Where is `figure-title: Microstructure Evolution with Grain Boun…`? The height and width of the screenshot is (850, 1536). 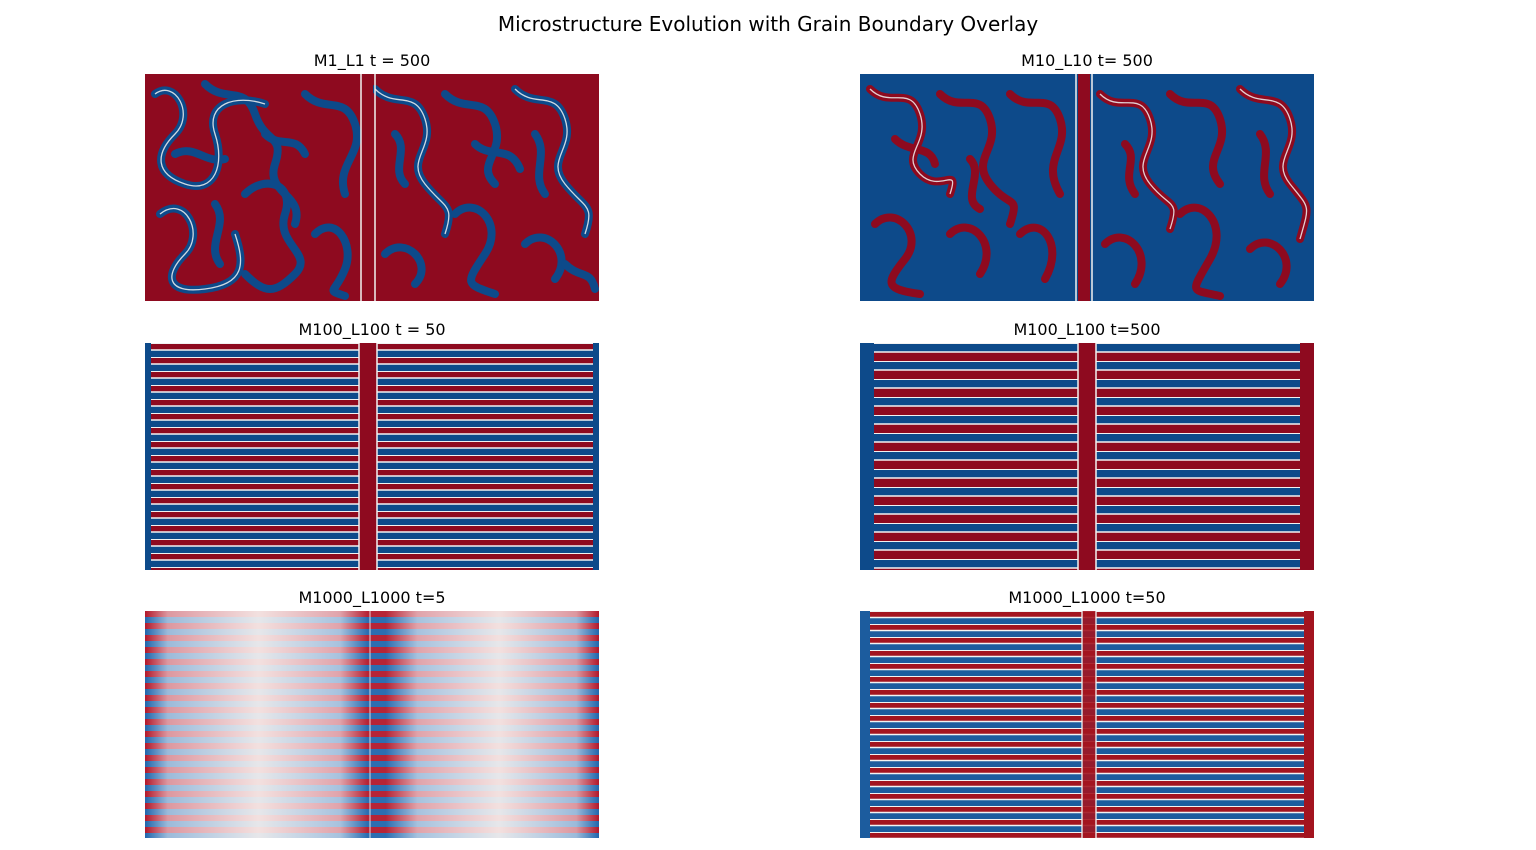 figure-title: Microstructure Evolution with Grain Boun… is located at coordinates (768, 24).